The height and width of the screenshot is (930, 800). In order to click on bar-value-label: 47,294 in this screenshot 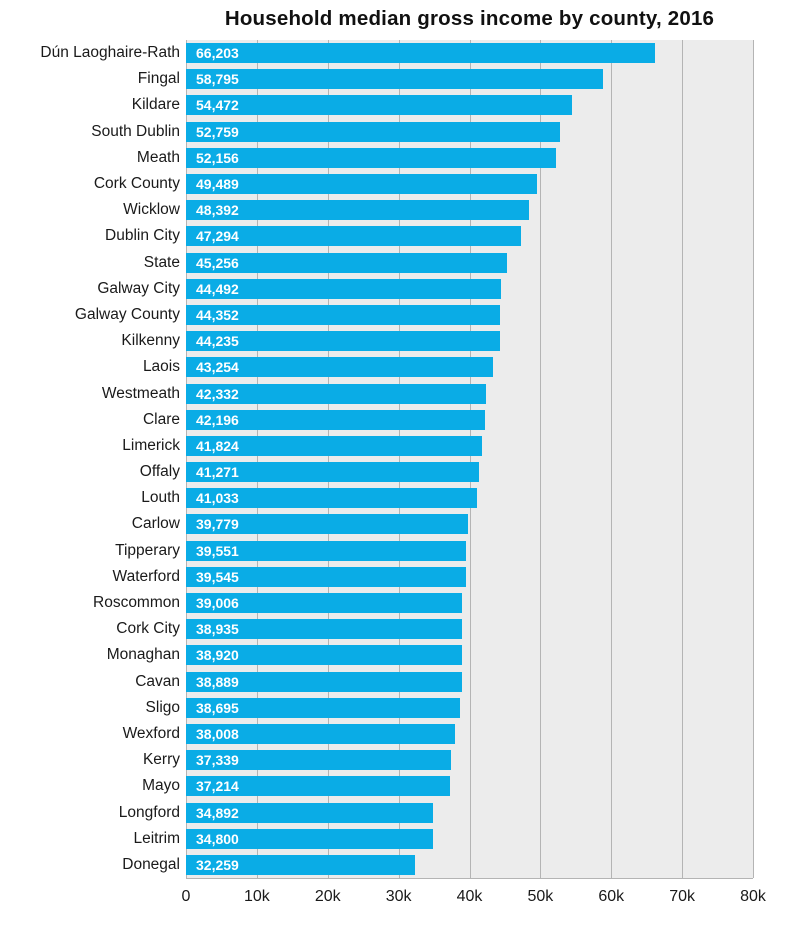, I will do `click(217, 236)`.